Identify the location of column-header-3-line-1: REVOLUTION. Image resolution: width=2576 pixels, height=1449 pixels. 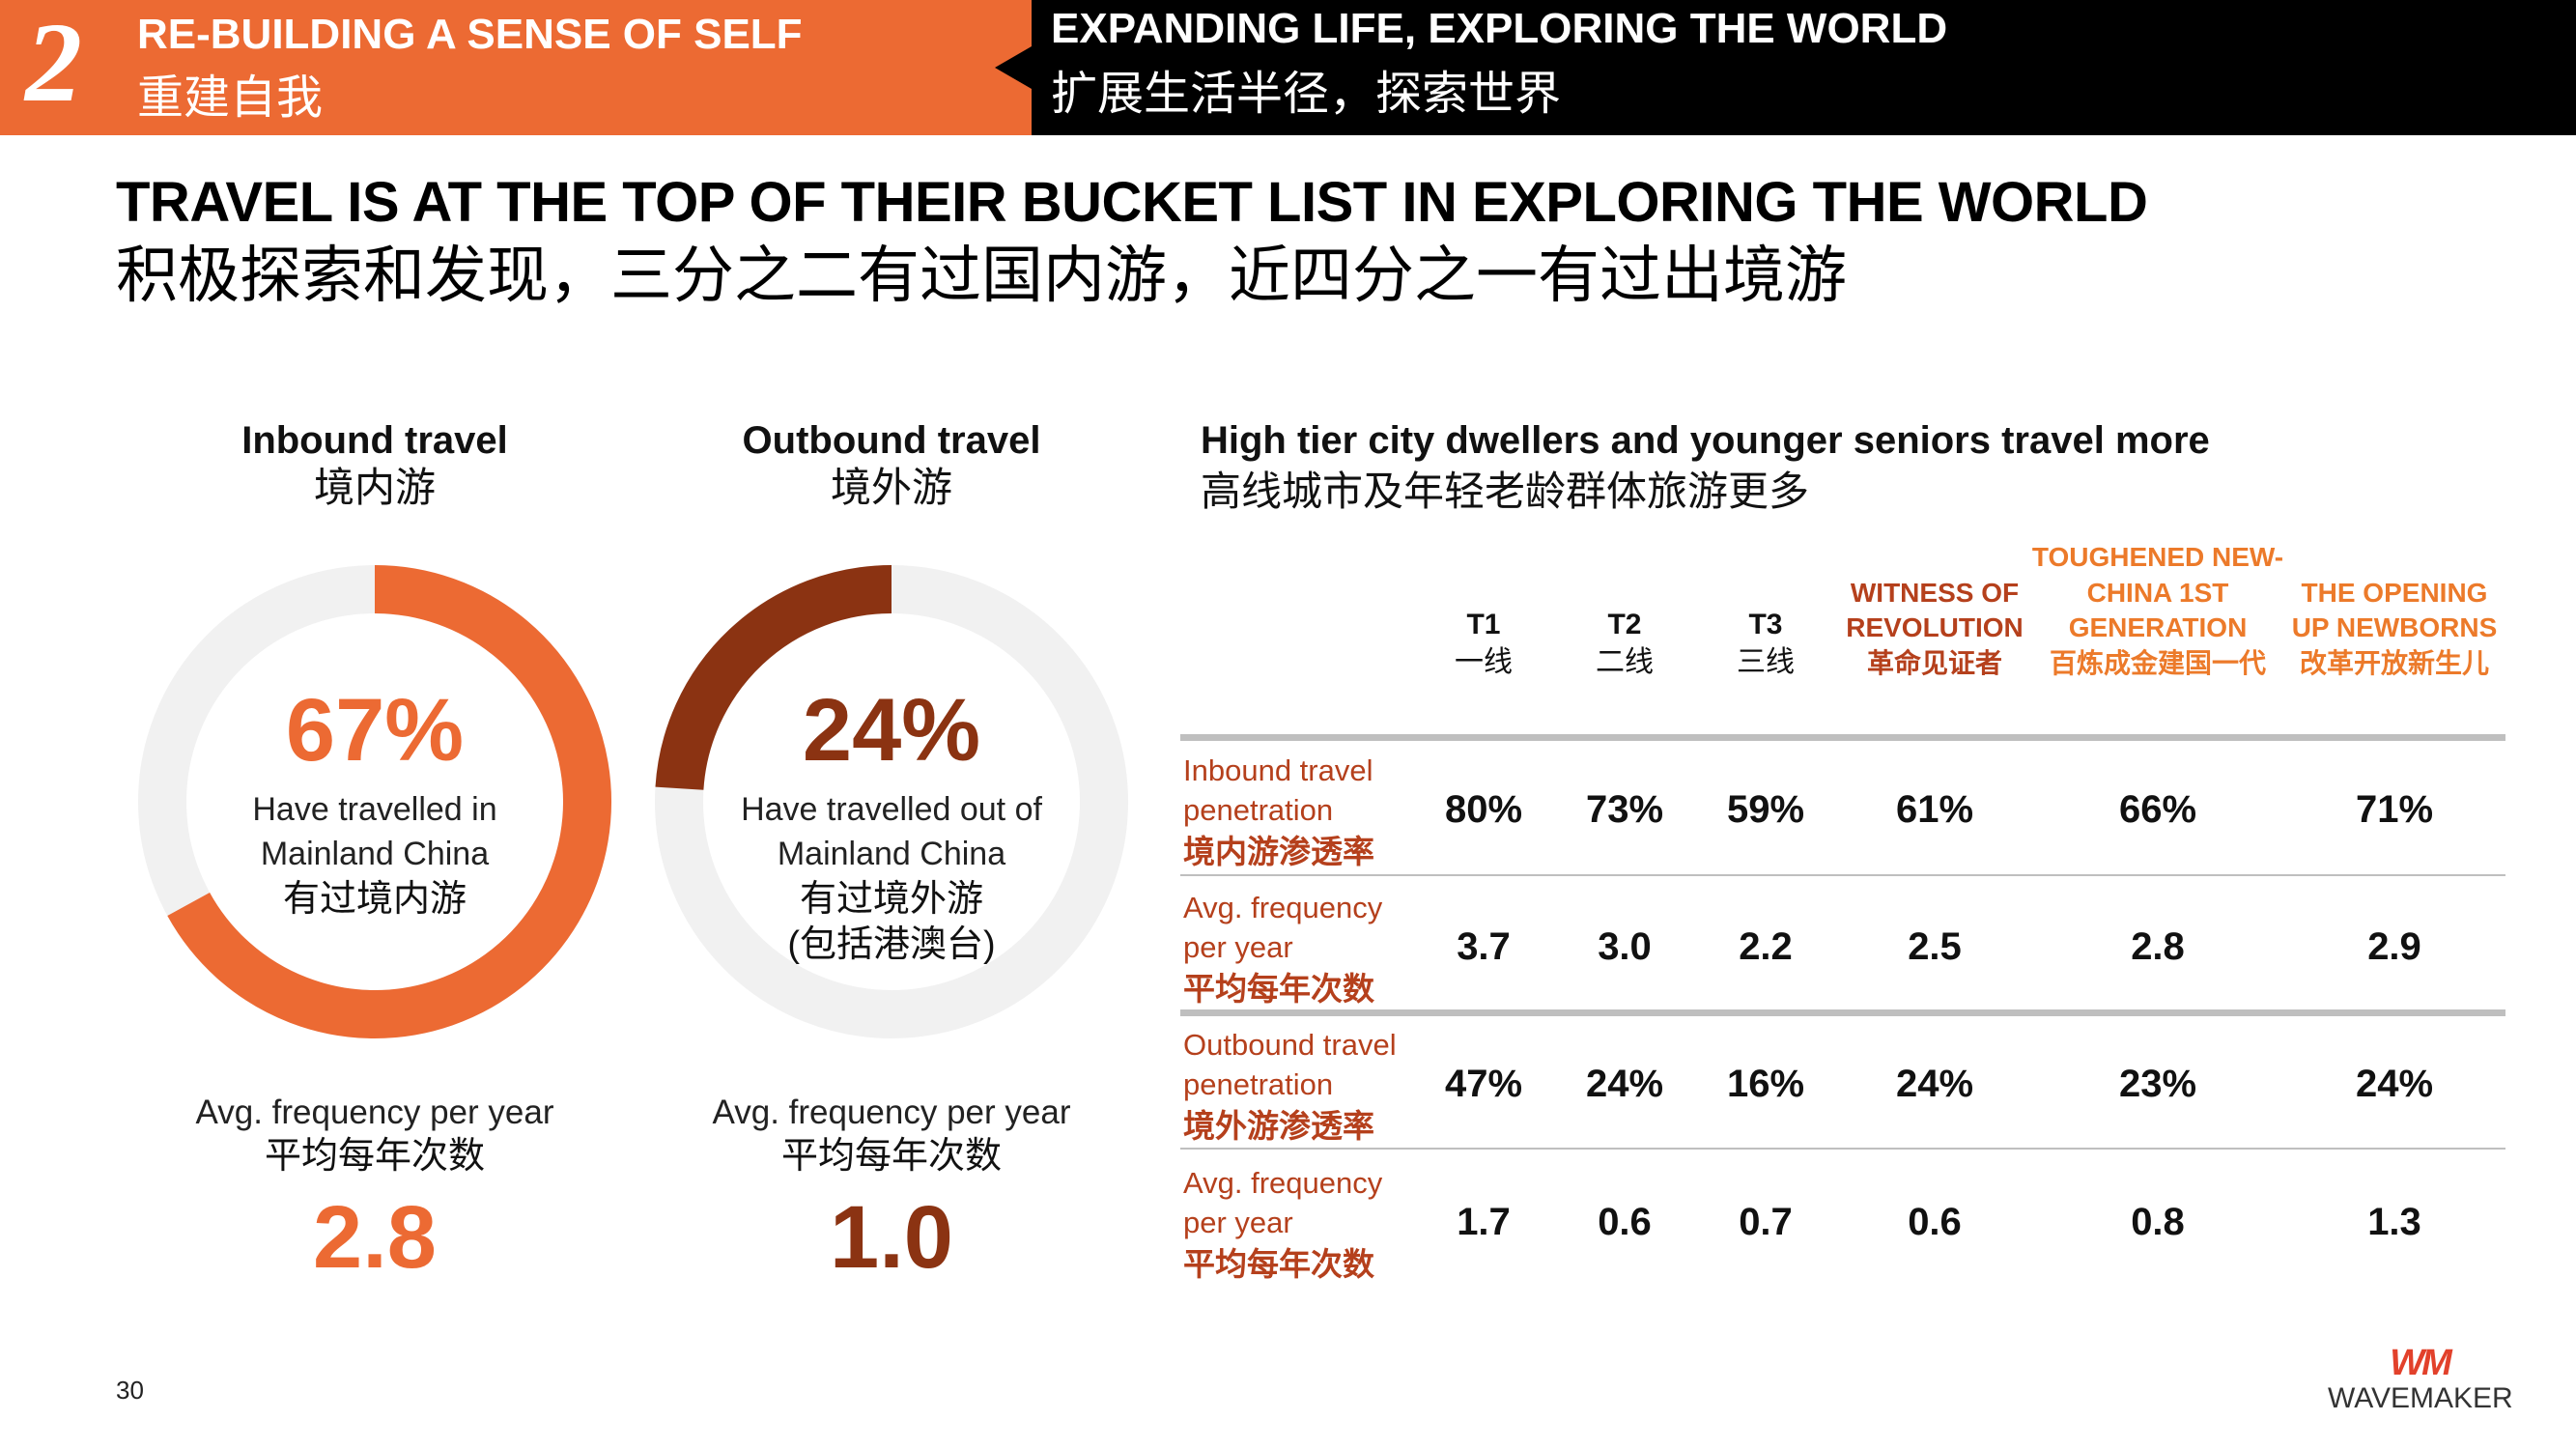
(1935, 627).